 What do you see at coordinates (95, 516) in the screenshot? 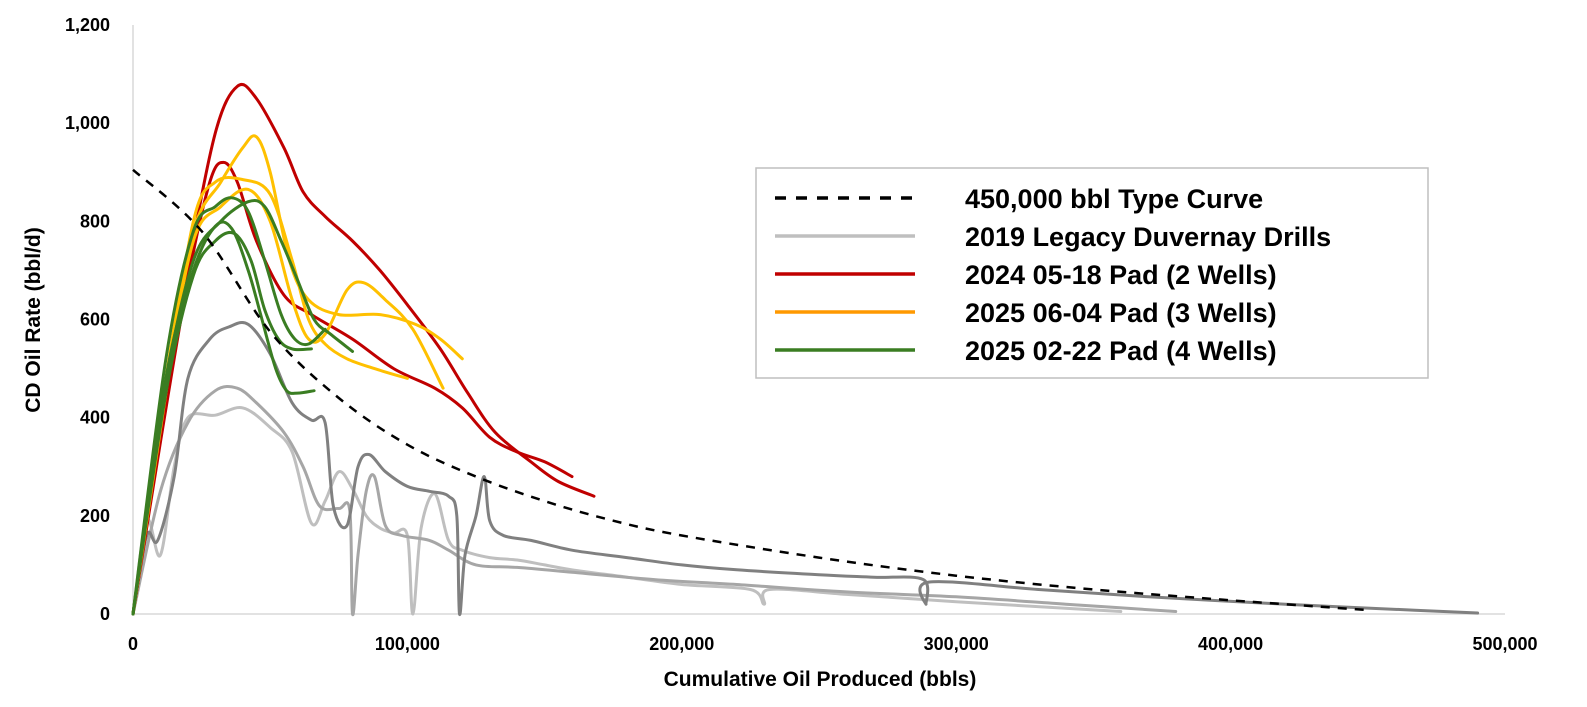
I see `y-tick-label: 200` at bounding box center [95, 516].